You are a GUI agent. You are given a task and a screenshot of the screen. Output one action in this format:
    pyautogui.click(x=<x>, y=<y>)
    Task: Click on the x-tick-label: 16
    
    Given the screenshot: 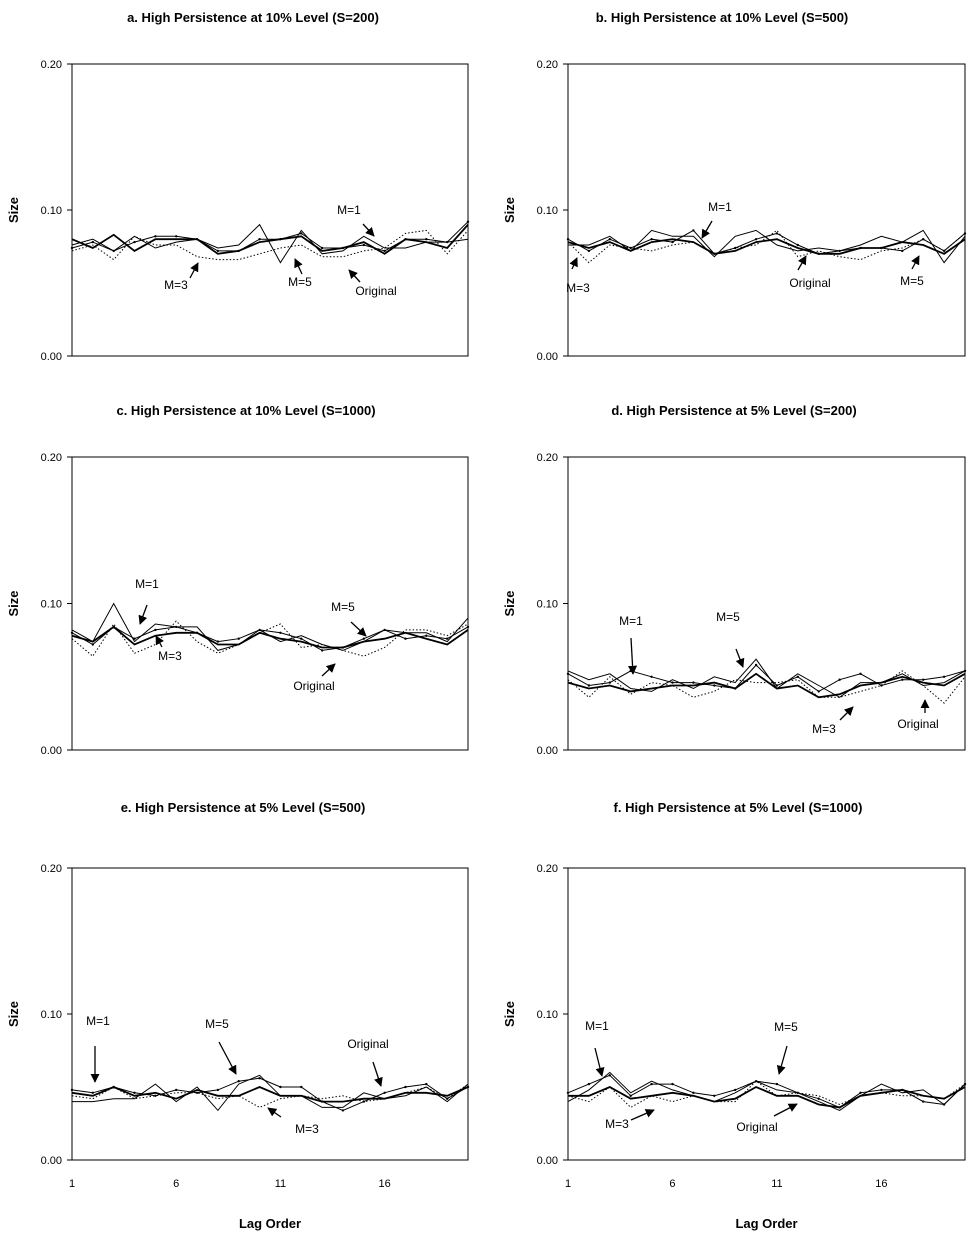 What is the action you would take?
    pyautogui.click(x=385, y=1184)
    